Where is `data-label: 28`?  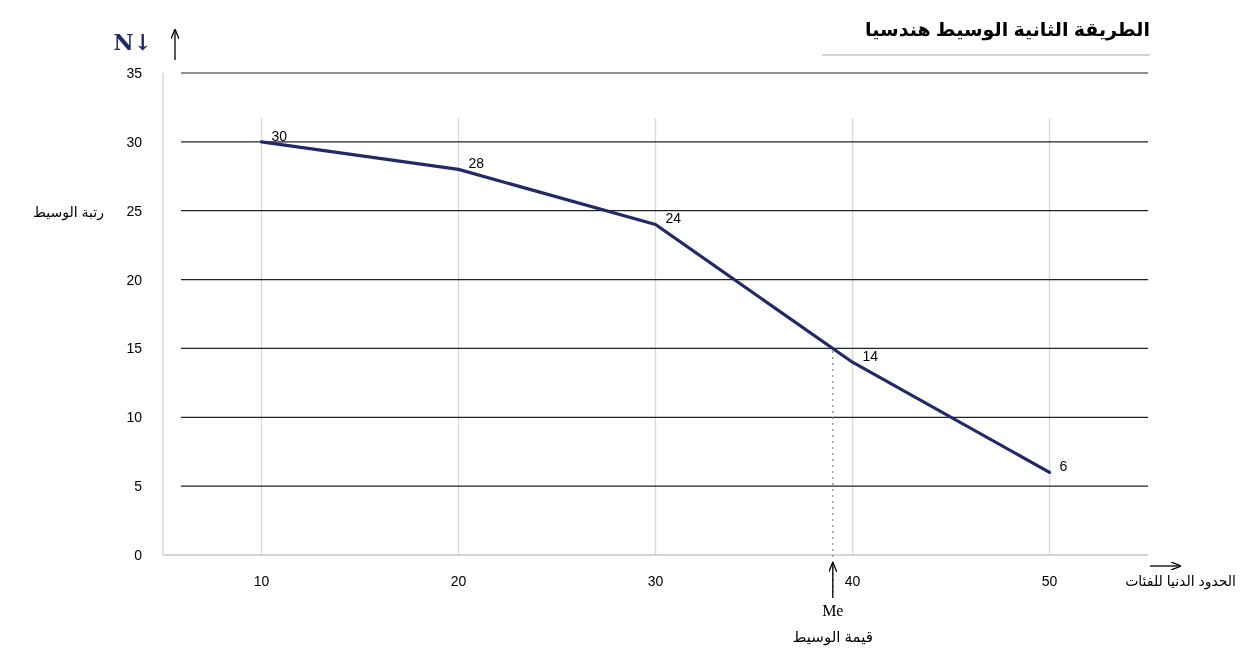 data-label: 28 is located at coordinates (476, 163).